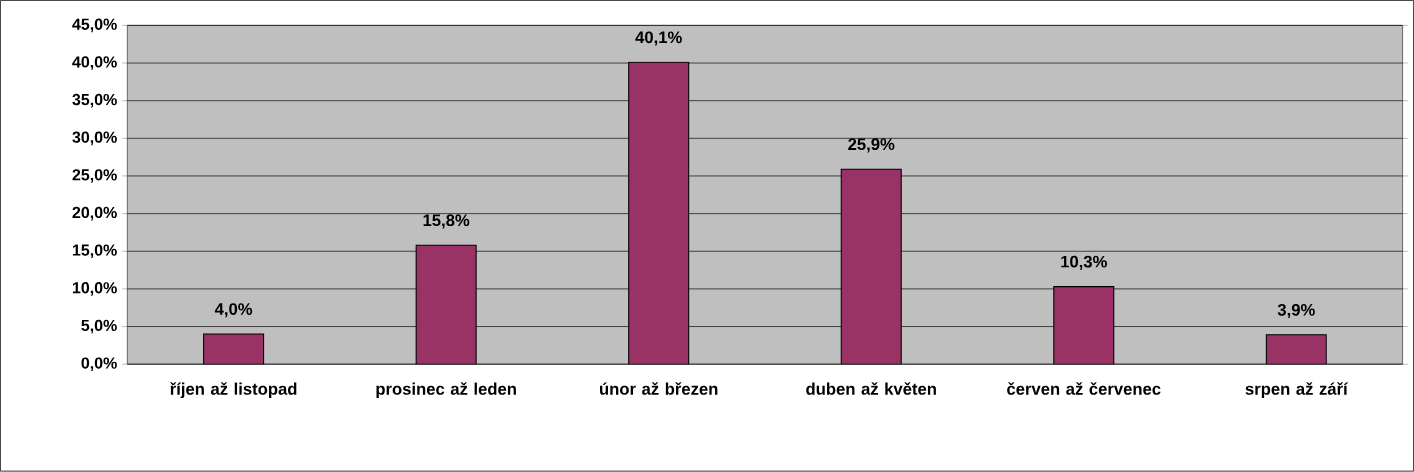 This screenshot has width=1414, height=472. What do you see at coordinates (233, 310) in the screenshot?
I see `data-label: 4,0%` at bounding box center [233, 310].